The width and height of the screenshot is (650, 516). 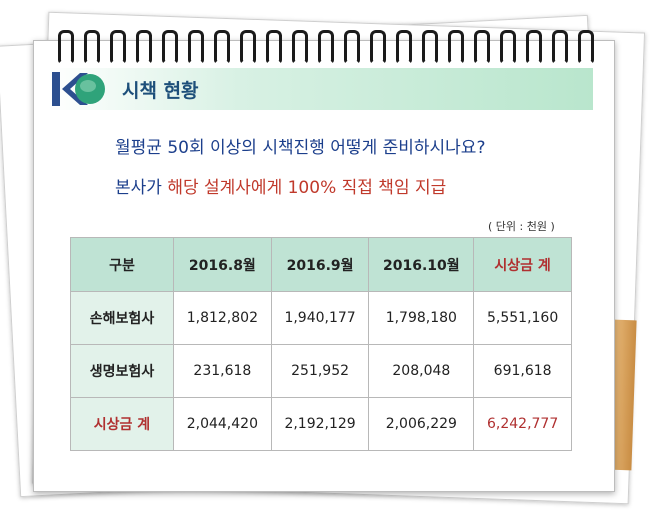 I want to click on column-header: 2016.9월, so click(x=320, y=264).